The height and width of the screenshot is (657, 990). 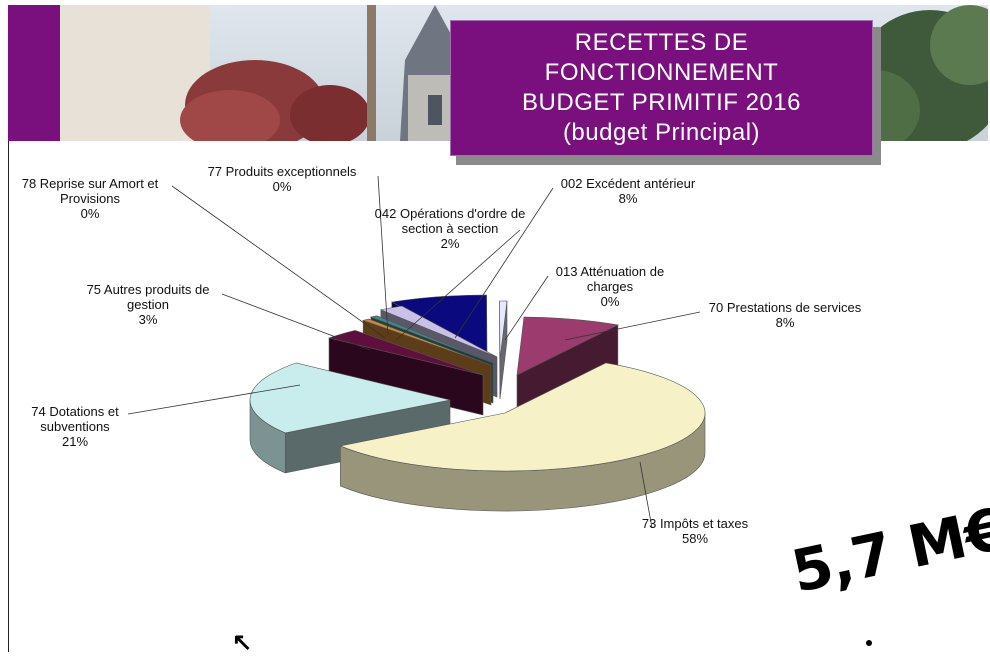 What do you see at coordinates (282, 186) in the screenshot?
I see `slice-value-label-6: 0%` at bounding box center [282, 186].